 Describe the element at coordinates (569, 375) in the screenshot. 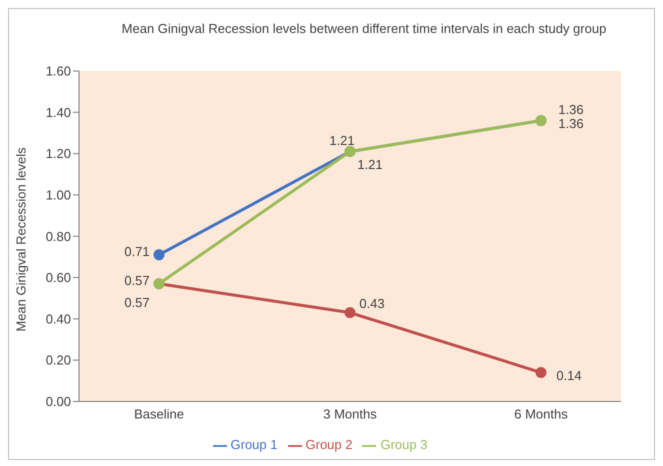

I see `data-label: 0.14` at that location.